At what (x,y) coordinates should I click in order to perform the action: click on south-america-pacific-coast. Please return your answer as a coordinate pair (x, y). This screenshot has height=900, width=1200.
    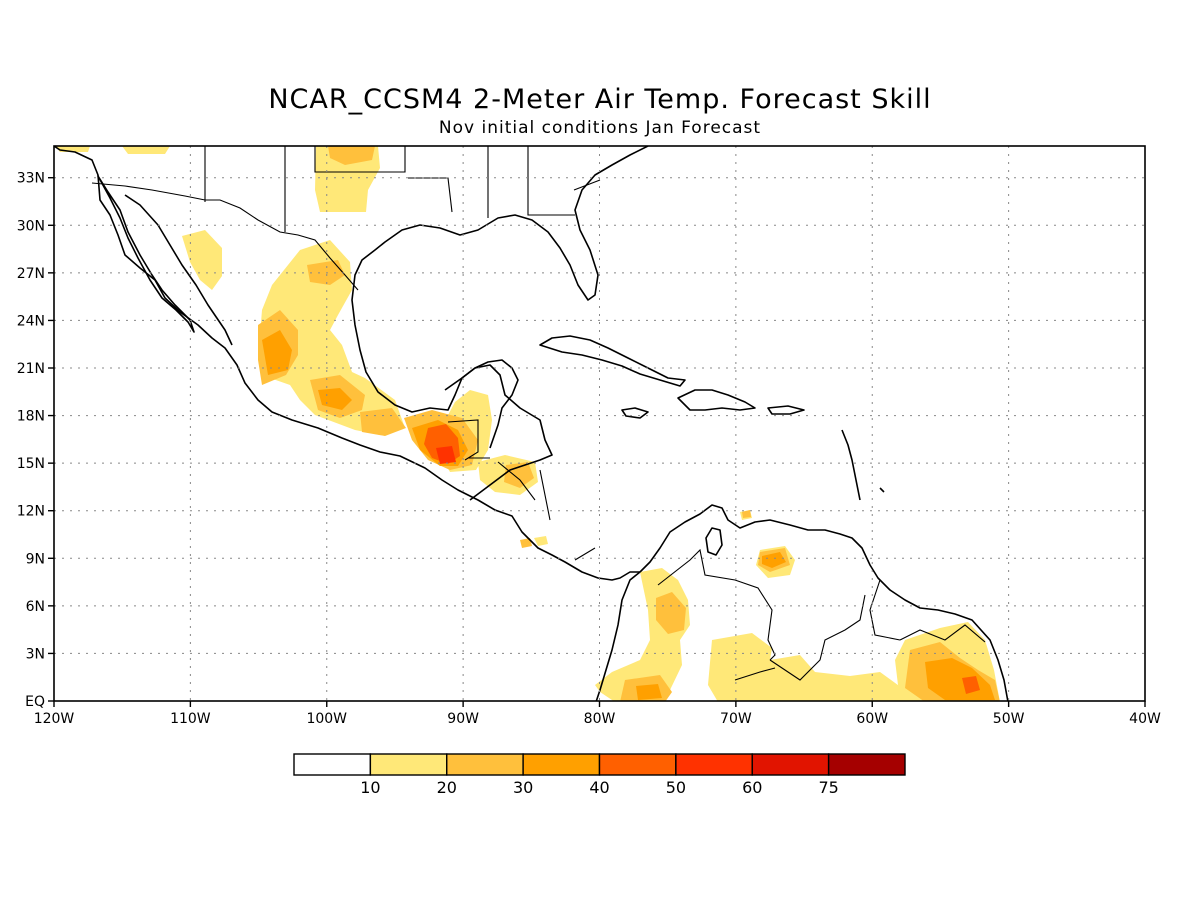
    Looking at the image, I should click on (618, 636).